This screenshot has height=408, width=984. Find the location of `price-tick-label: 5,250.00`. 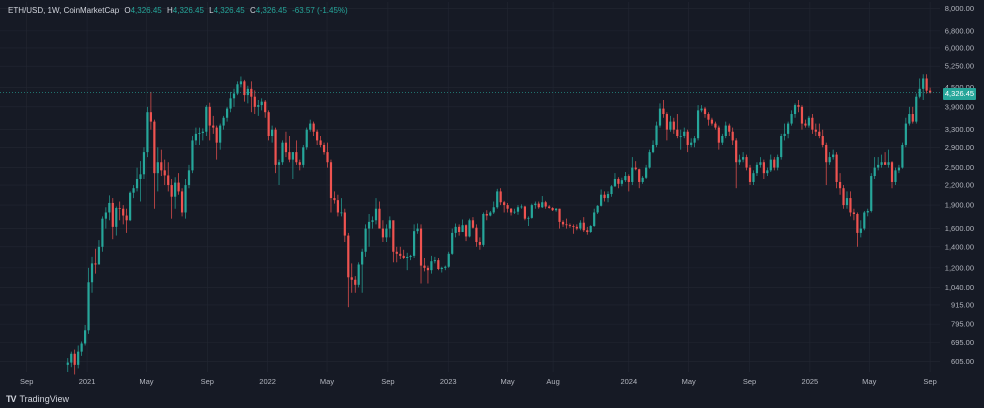

price-tick-label: 5,250.00 is located at coordinates (959, 66).